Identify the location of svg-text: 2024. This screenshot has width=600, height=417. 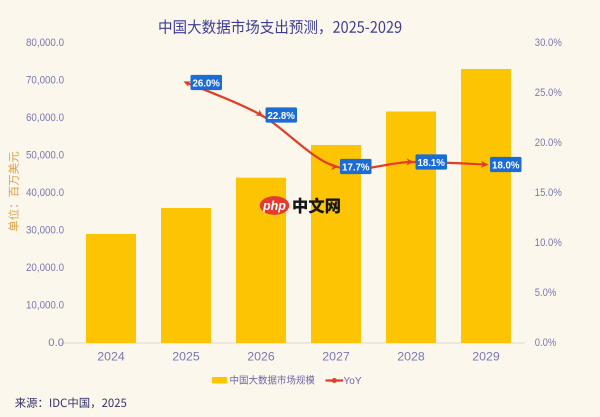
(111, 356).